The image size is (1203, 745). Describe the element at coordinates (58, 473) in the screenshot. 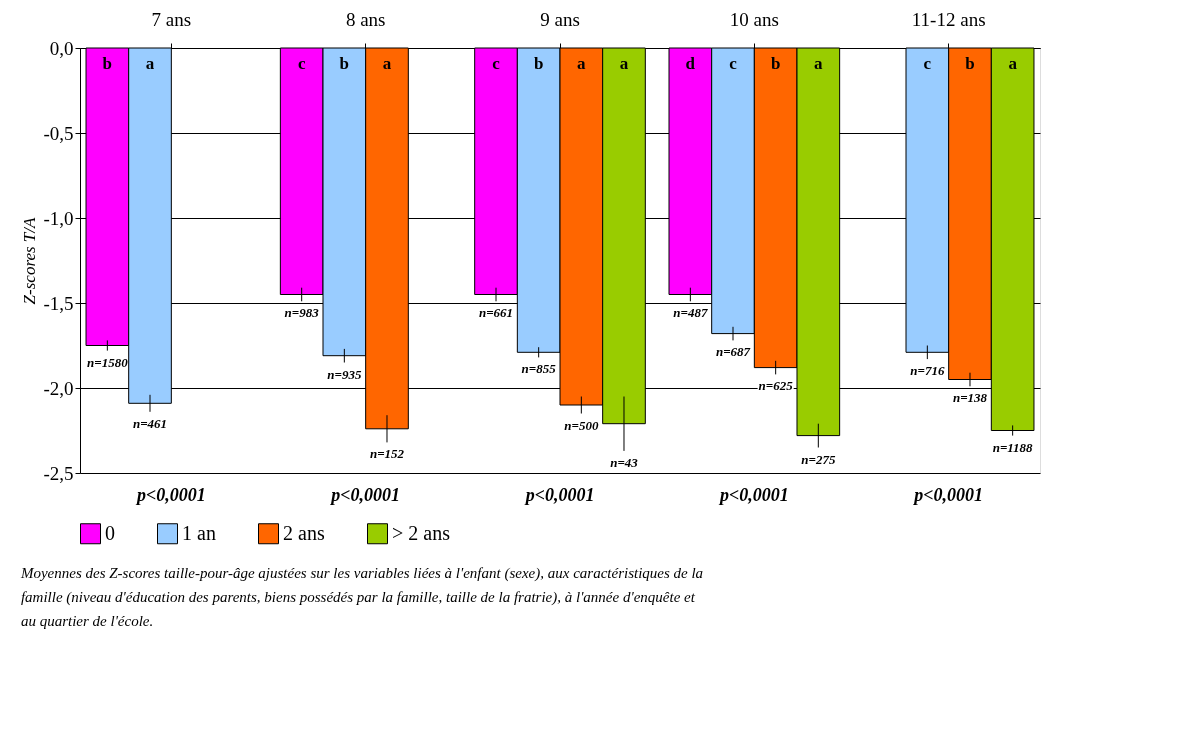

I see `y-tick-label: -2,5` at that location.